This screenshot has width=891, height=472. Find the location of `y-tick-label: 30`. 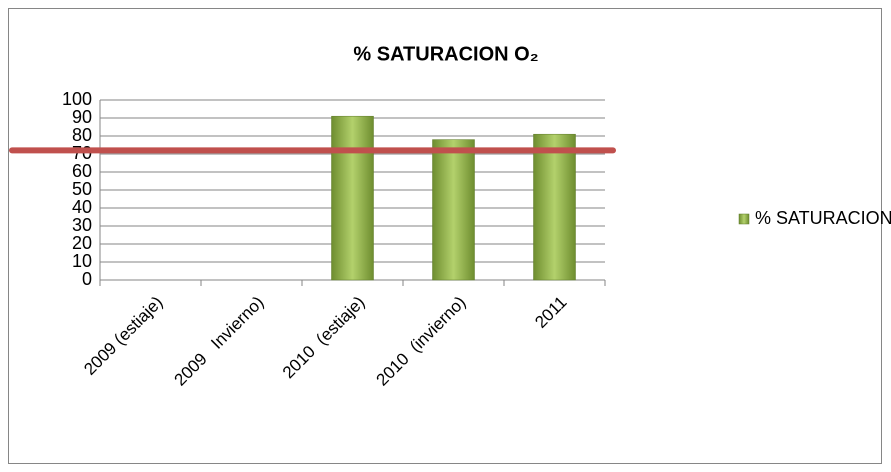

y-tick-label: 30 is located at coordinates (82, 225).